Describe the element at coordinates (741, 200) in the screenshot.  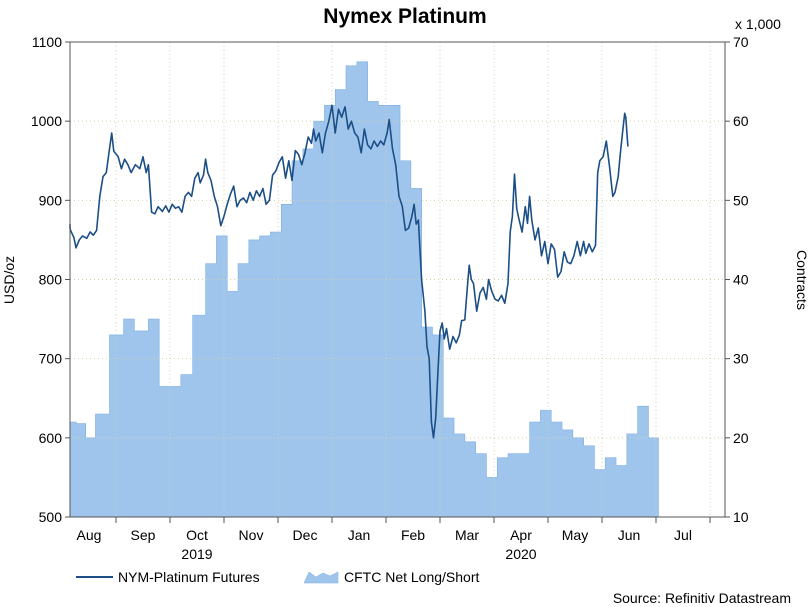
I see `right-tick-label-4: 50` at that location.